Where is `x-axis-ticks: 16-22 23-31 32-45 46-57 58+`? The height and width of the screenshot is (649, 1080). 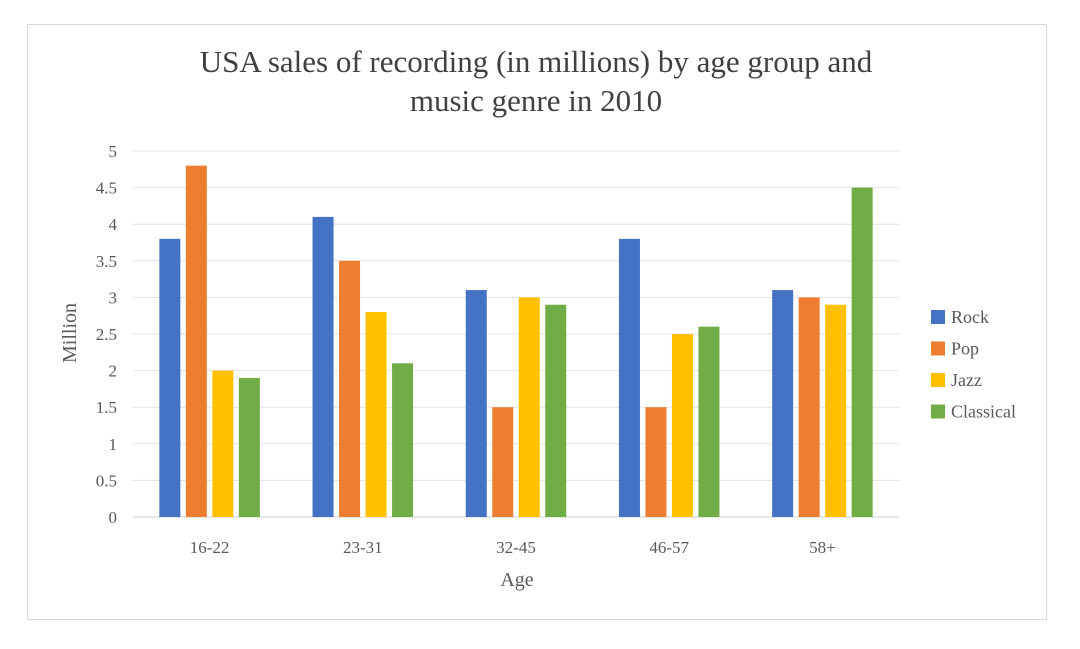
x-axis-ticks: 16-22 23-31 32-45 46-57 58+ is located at coordinates (513, 547).